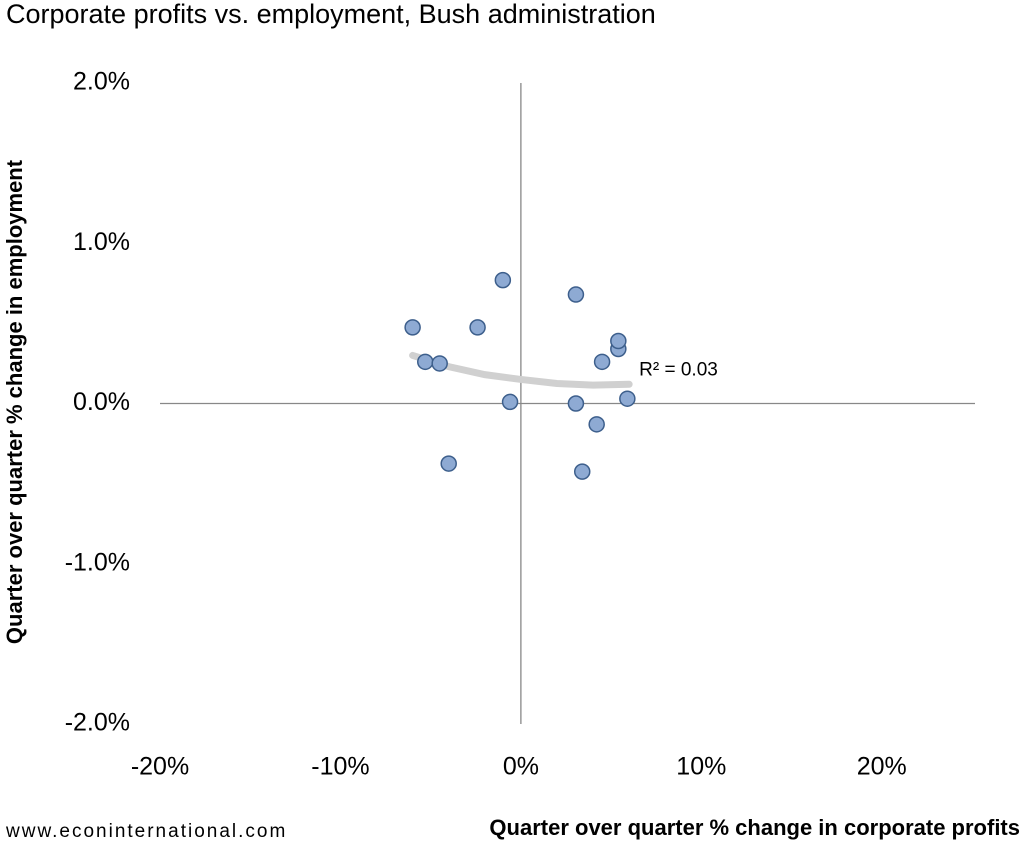 This screenshot has height=846, width=1024. I want to click on trendline, so click(521, 370).